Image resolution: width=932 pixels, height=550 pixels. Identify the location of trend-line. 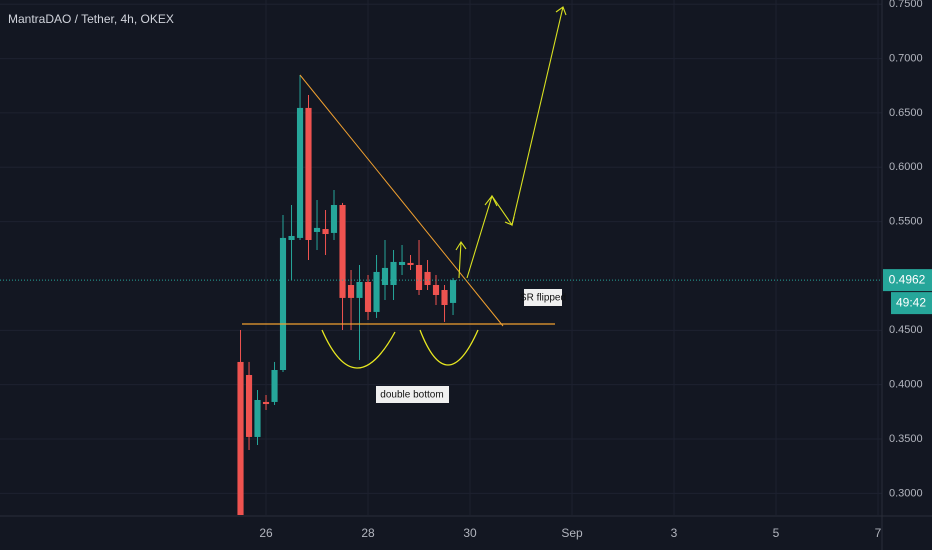
(401, 200).